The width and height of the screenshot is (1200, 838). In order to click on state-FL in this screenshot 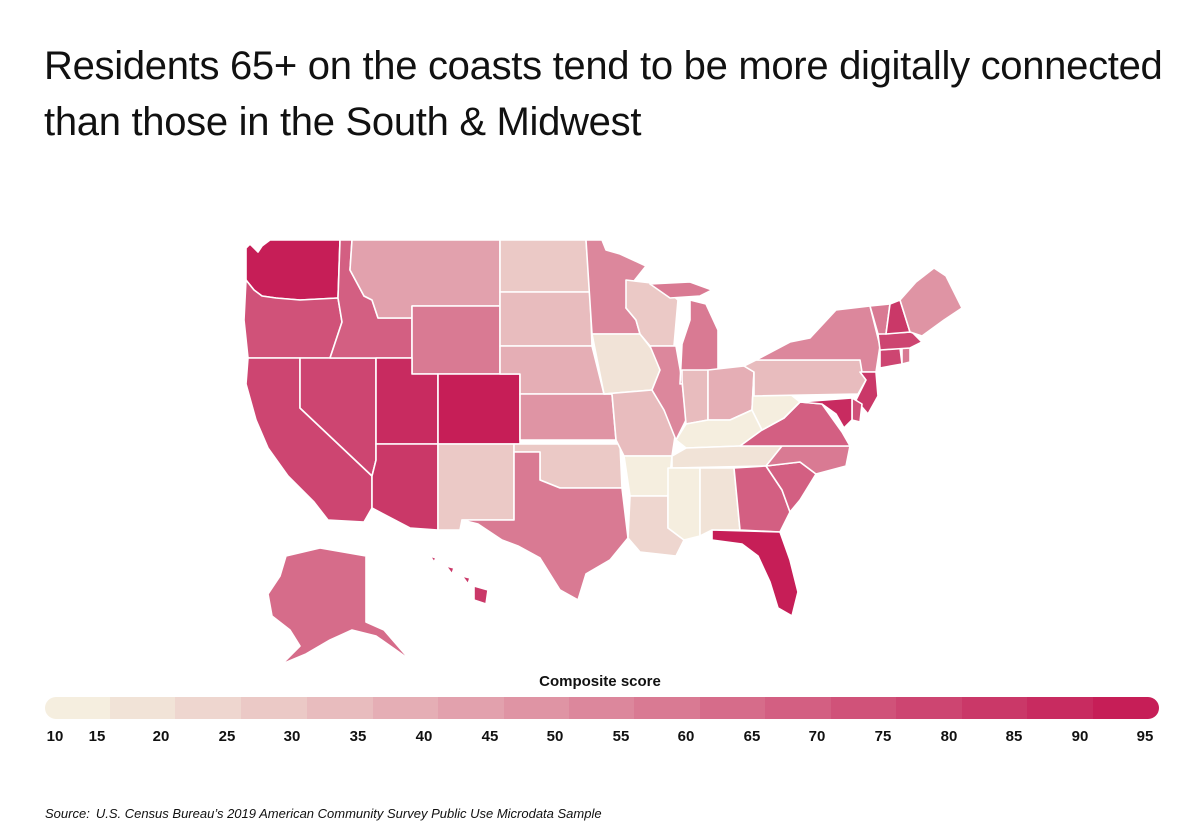, I will do `click(755, 573)`.